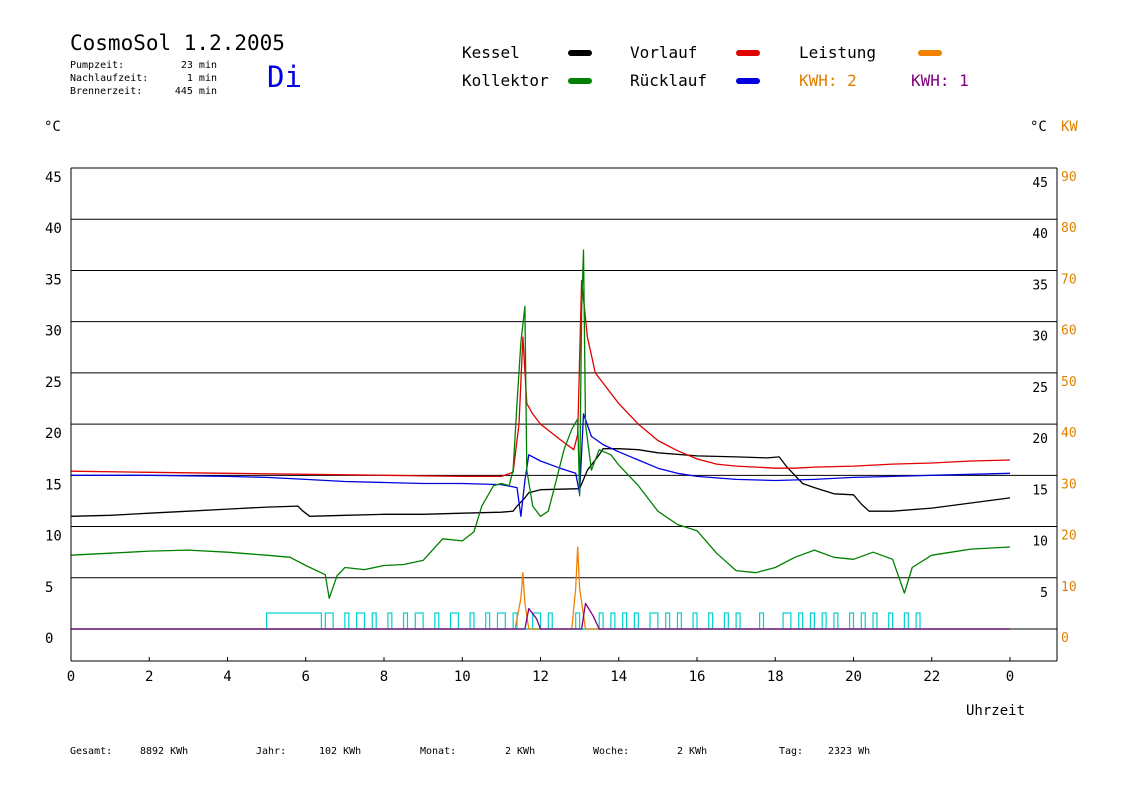  Describe the element at coordinates (53, 383) in the screenshot. I see `y-tick-label: 25` at that location.